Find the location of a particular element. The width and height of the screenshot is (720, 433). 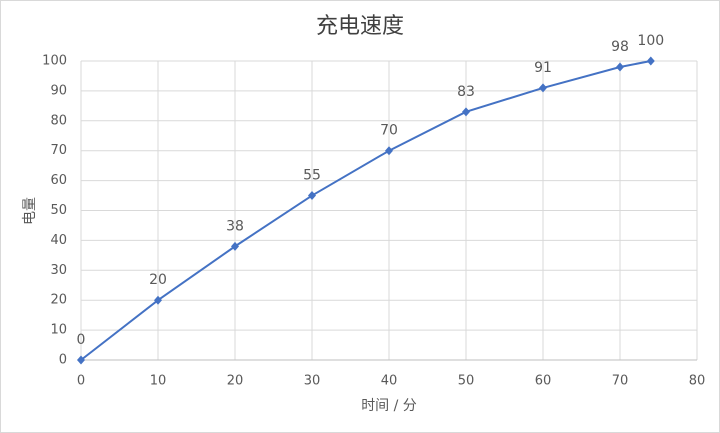

y-tick-label: 100 is located at coordinates (54, 61).